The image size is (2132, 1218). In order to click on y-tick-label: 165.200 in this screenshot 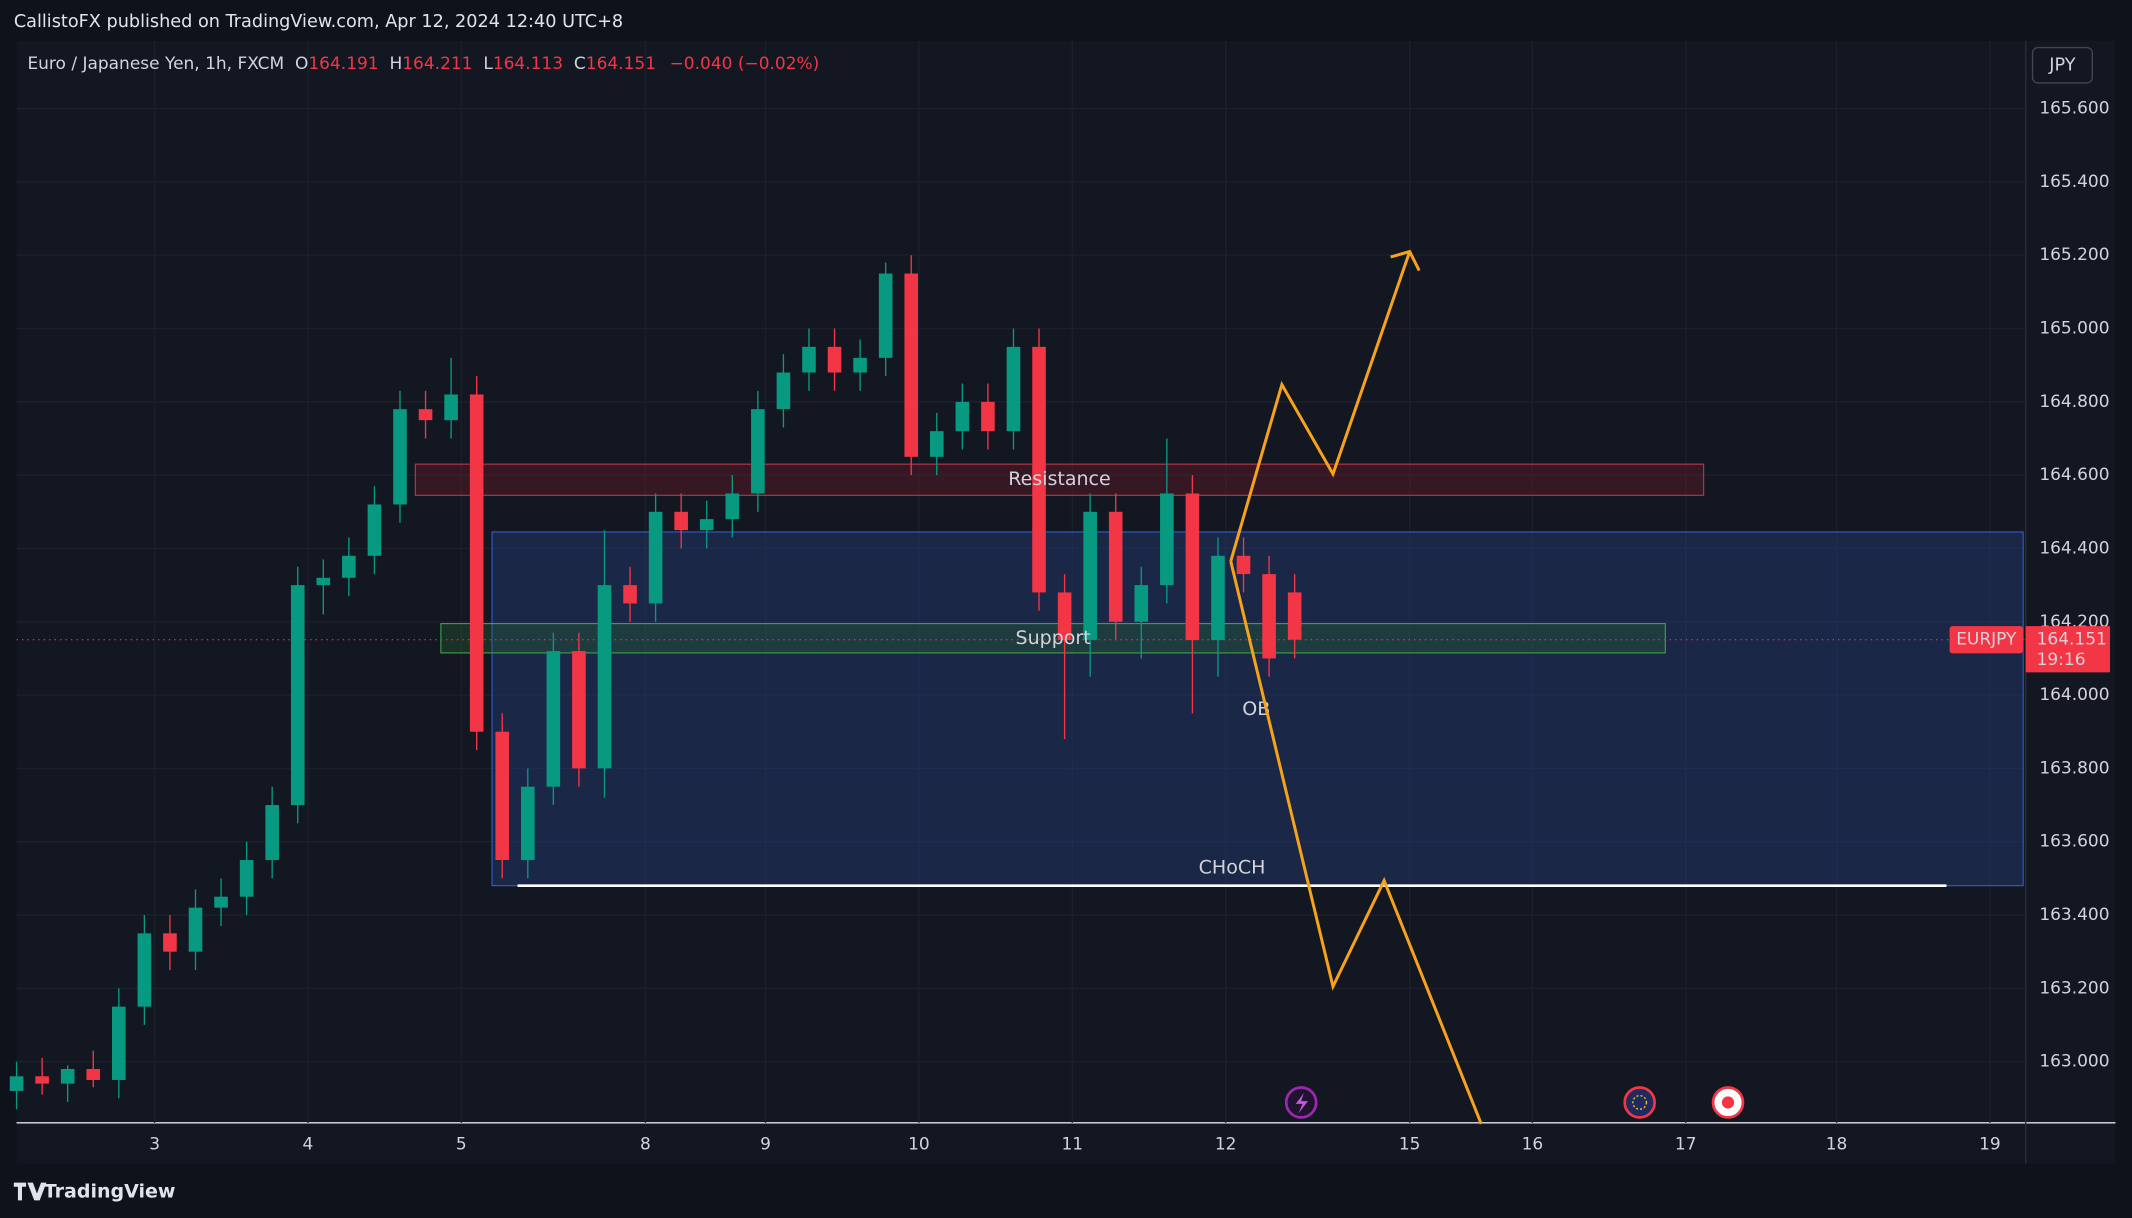, I will do `click(2074, 255)`.